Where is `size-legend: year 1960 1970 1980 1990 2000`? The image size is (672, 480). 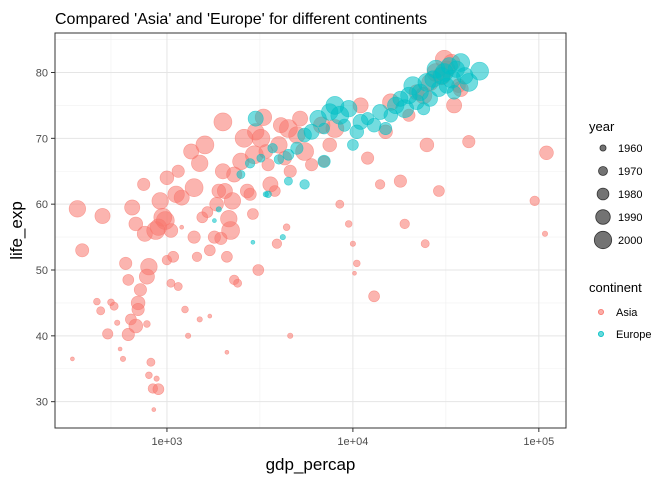 size-legend: year 1960 1970 1980 1990 2000 is located at coordinates (615, 184).